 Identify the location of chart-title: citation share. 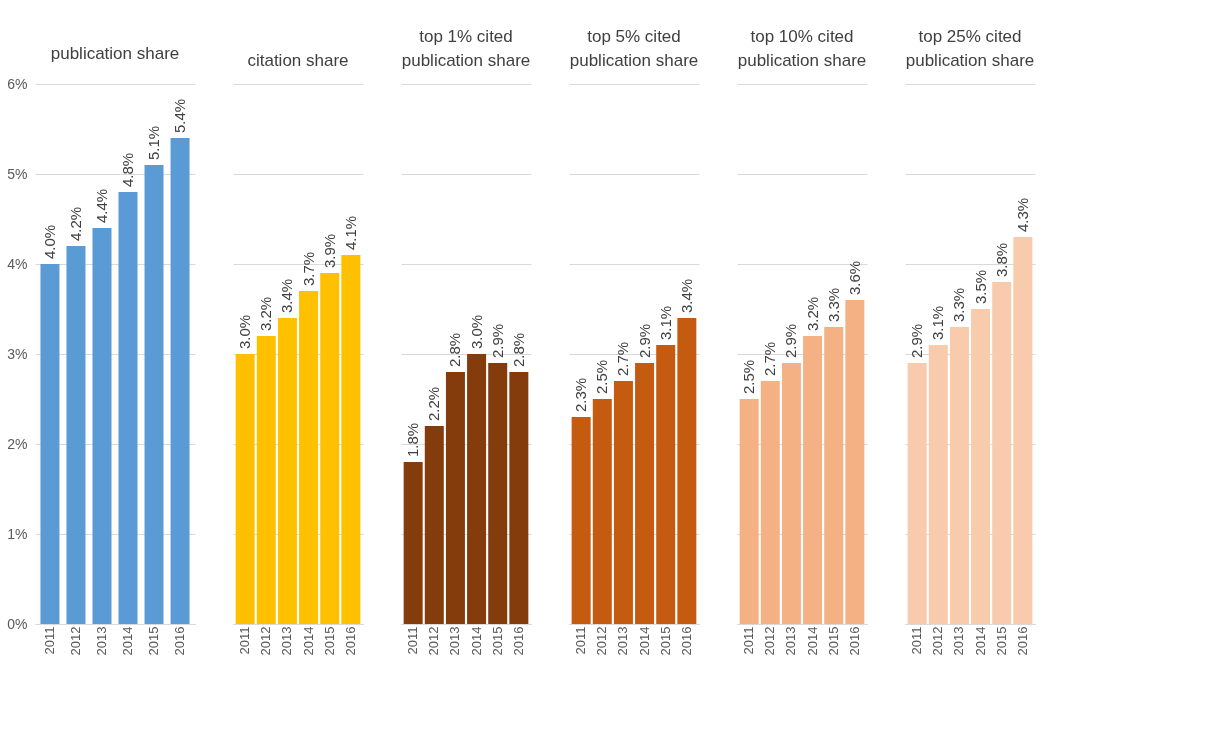
(298, 60).